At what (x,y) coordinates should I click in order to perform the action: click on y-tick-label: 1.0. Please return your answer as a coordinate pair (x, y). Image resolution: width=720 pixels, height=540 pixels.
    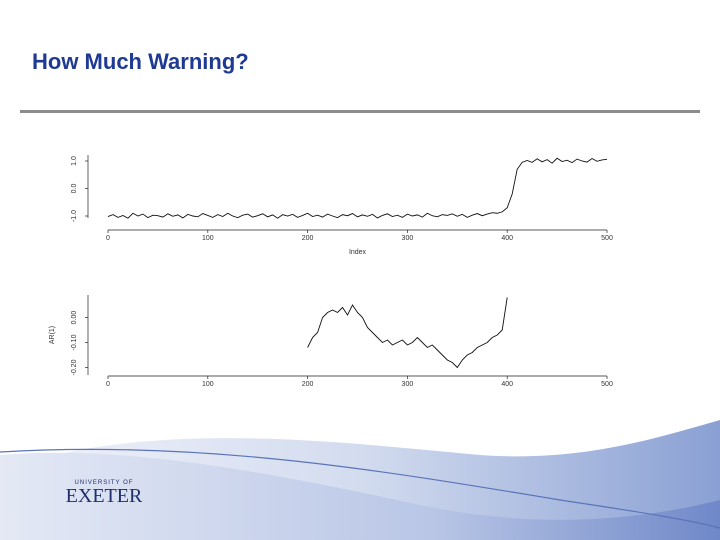
    Looking at the image, I should click on (74, 161).